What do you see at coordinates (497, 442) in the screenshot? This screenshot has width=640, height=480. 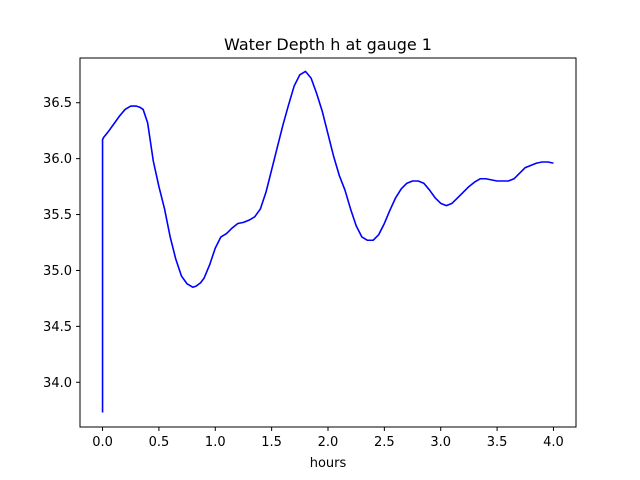 I see `x-tick-label: 3.5` at bounding box center [497, 442].